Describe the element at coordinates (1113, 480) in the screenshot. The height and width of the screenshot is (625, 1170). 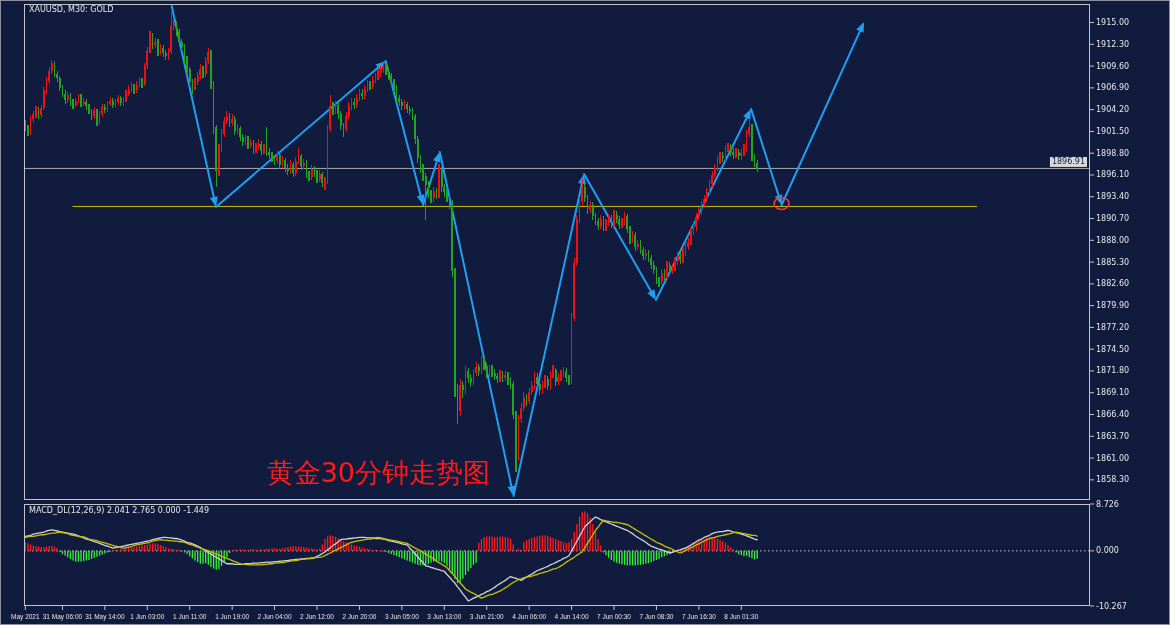
I see `y-tick-label: 1858.30` at that location.